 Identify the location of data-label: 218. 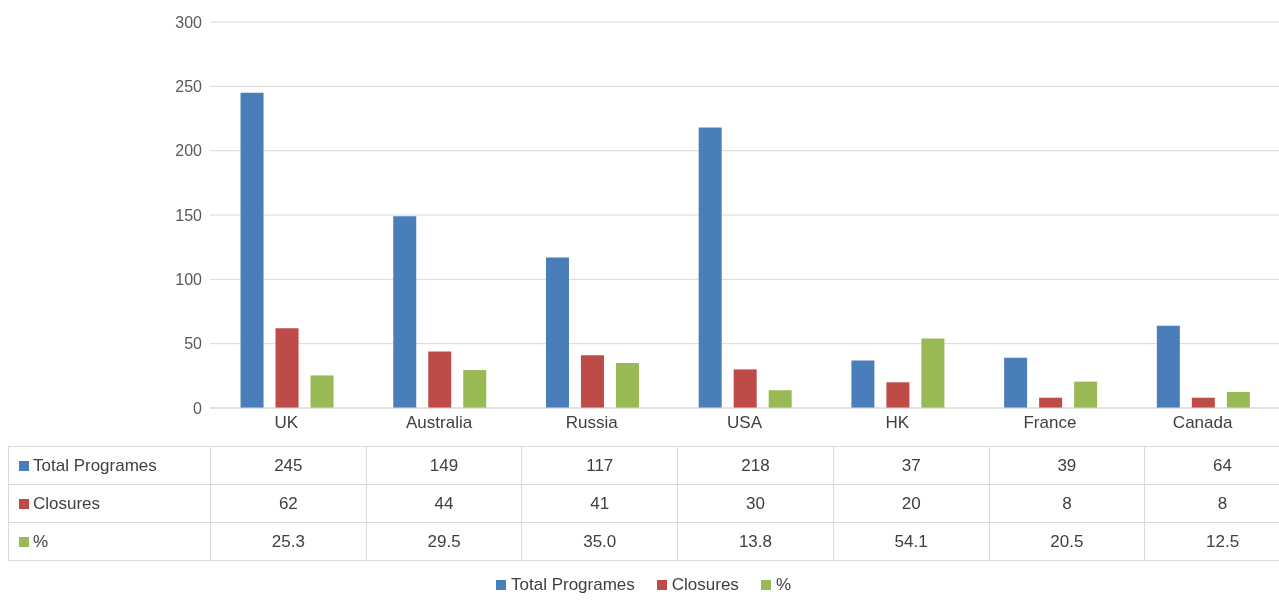
(755, 465).